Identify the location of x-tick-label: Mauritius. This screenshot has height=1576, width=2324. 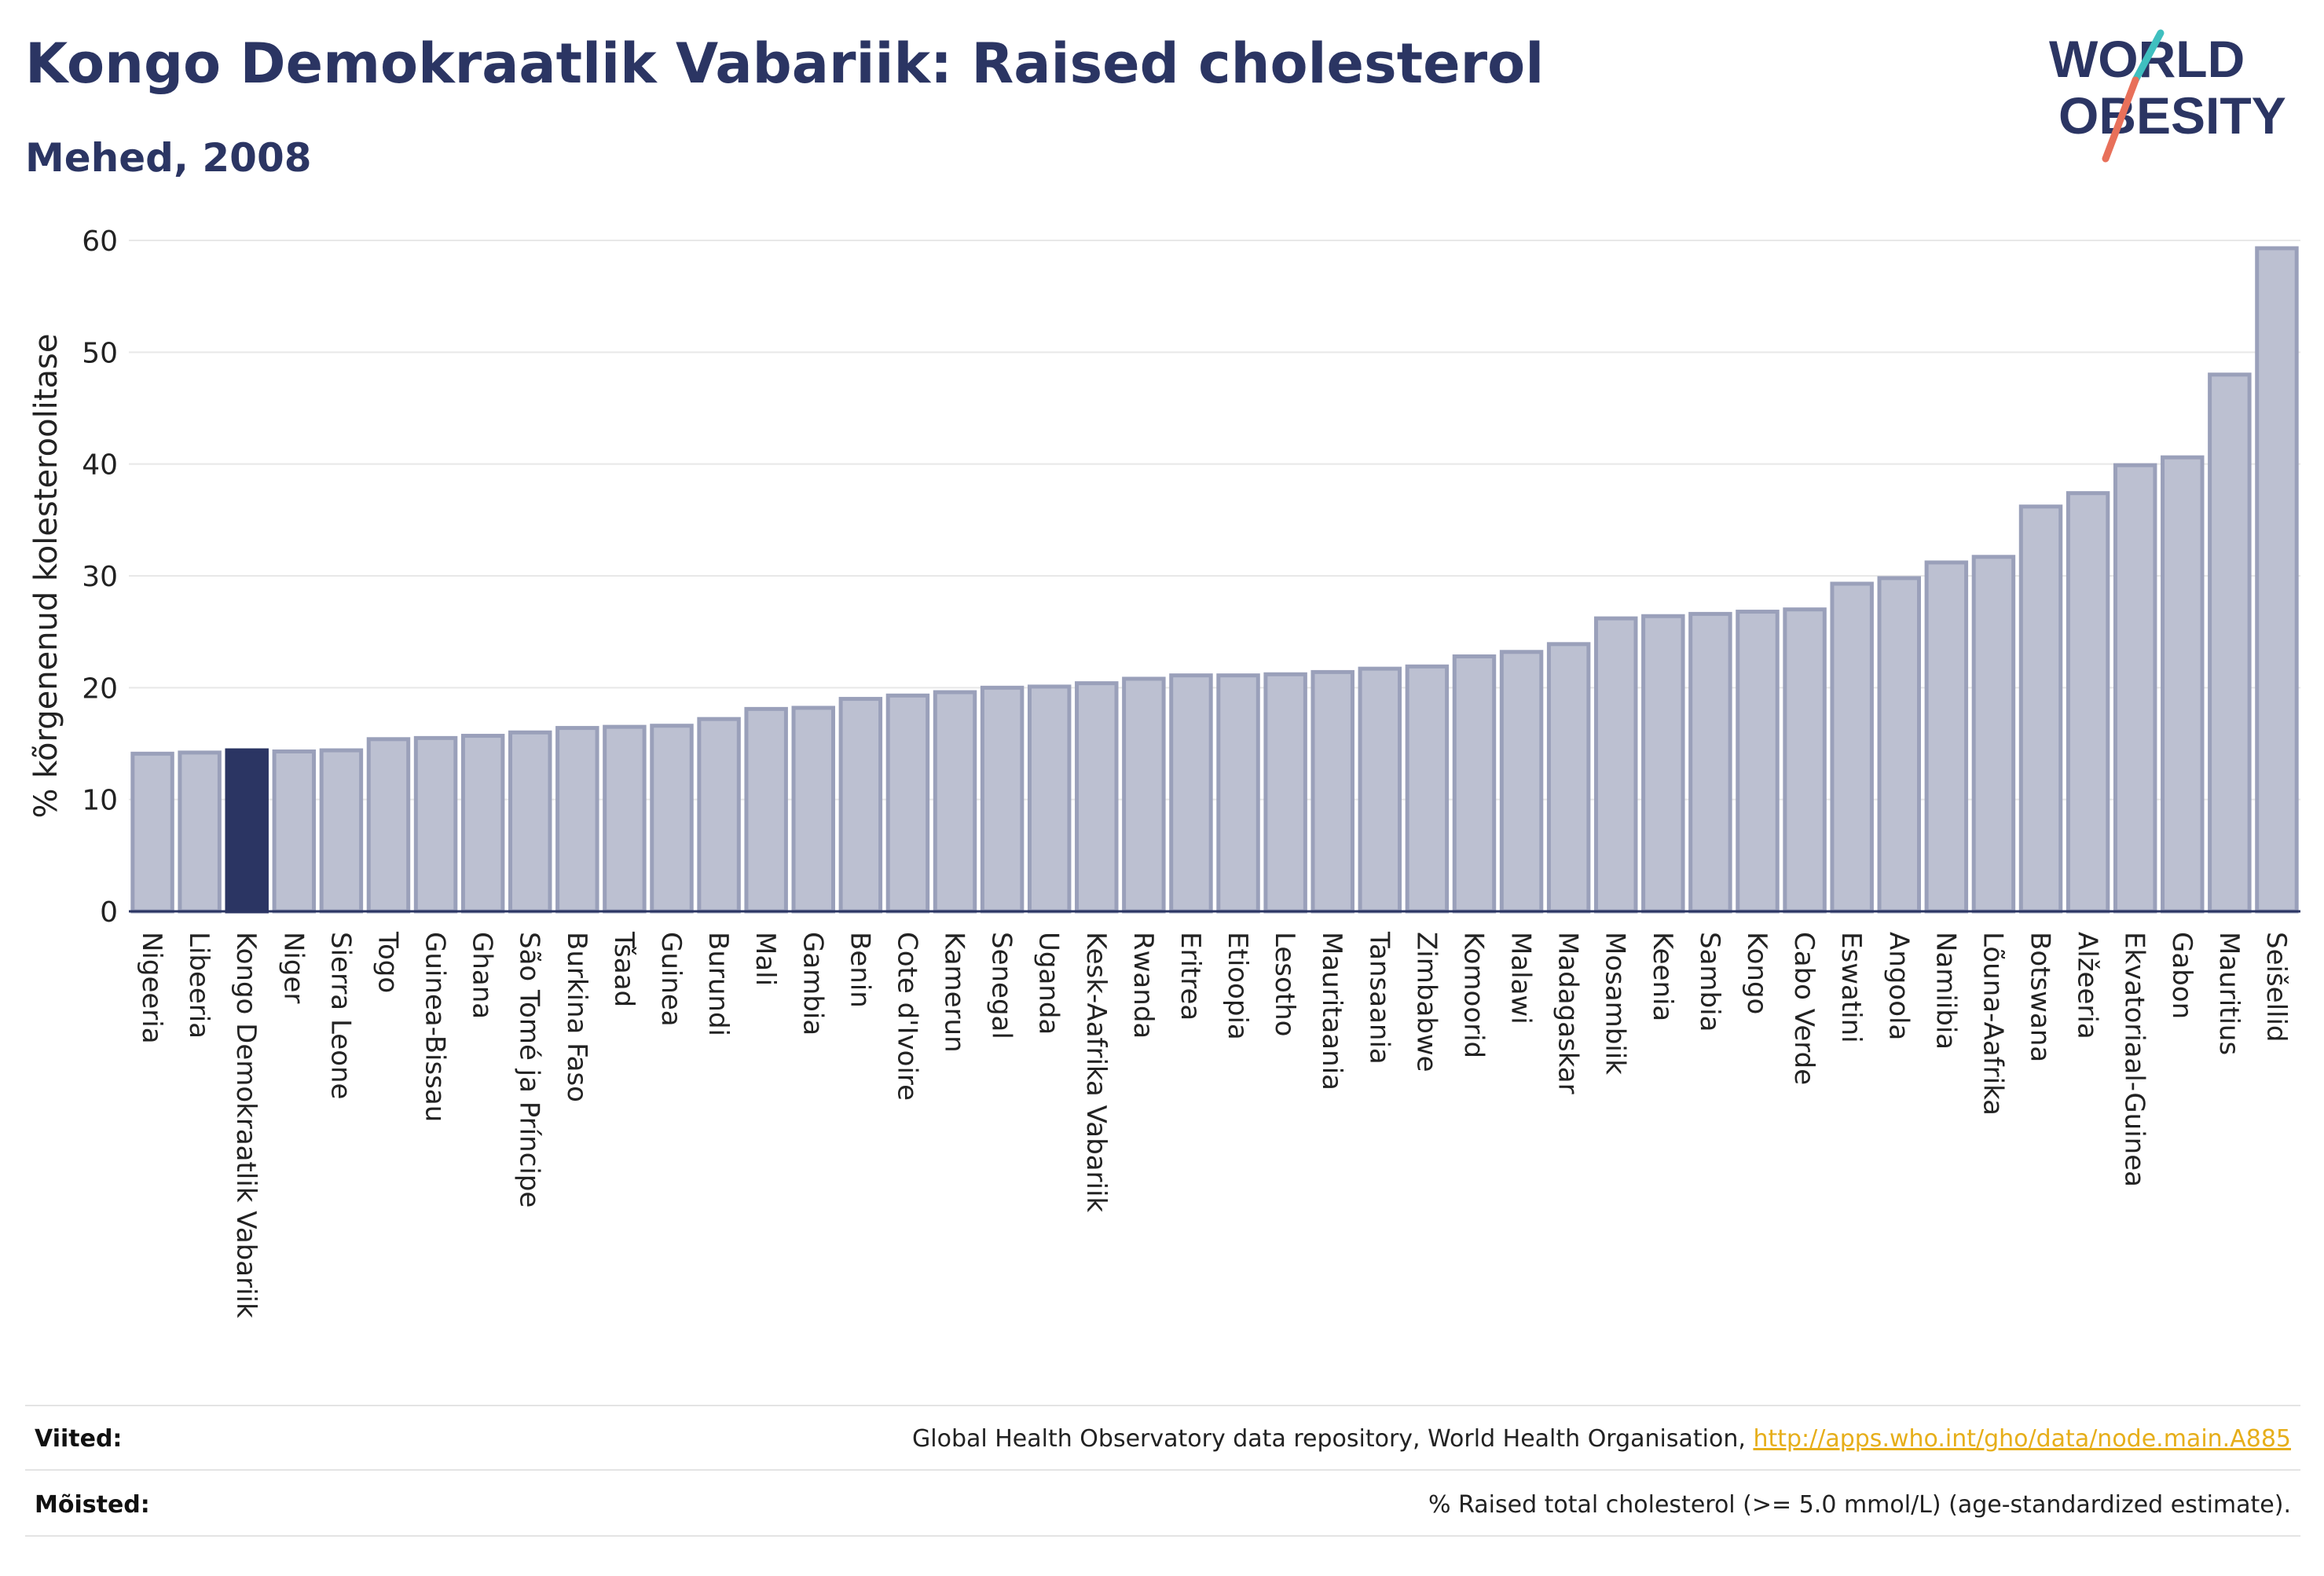
(2229, 993).